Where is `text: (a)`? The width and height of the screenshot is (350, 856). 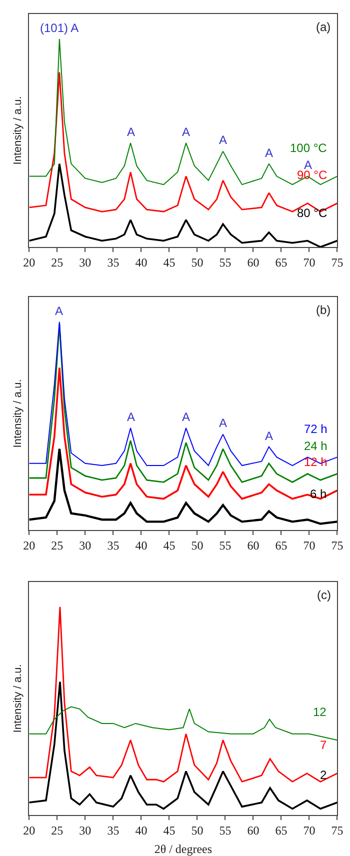
text: (a) is located at coordinates (323, 27).